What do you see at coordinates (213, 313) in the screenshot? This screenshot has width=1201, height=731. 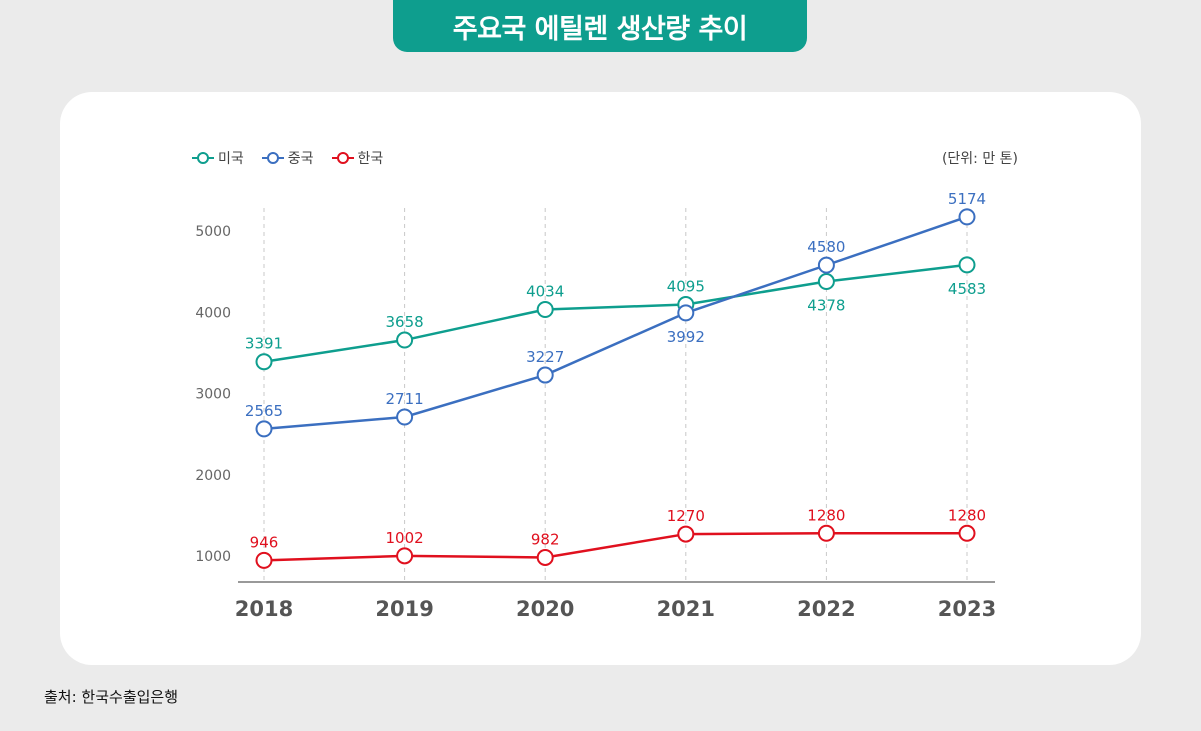 I see `y-tick-label: 4000` at bounding box center [213, 313].